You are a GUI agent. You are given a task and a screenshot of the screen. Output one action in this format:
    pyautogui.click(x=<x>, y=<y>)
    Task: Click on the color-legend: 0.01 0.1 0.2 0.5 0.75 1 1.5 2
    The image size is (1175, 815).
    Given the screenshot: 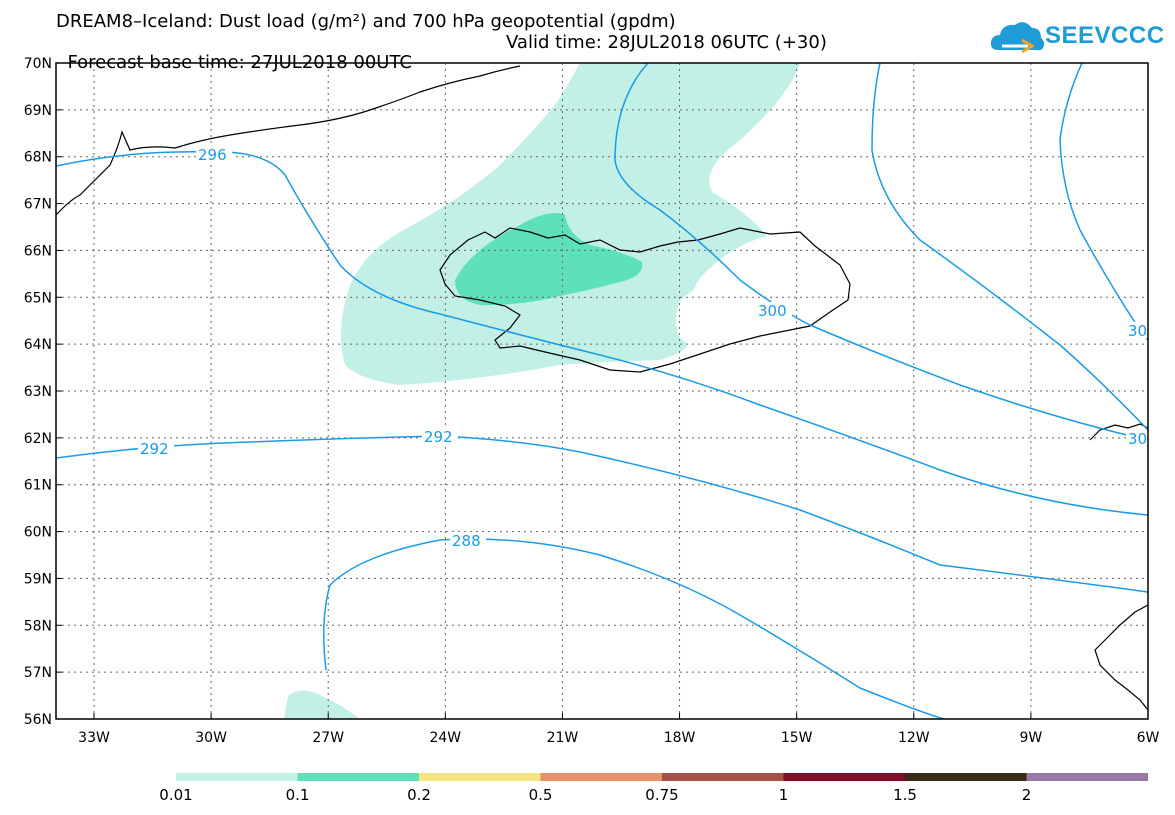 What is the action you would take?
    pyautogui.click(x=653, y=788)
    